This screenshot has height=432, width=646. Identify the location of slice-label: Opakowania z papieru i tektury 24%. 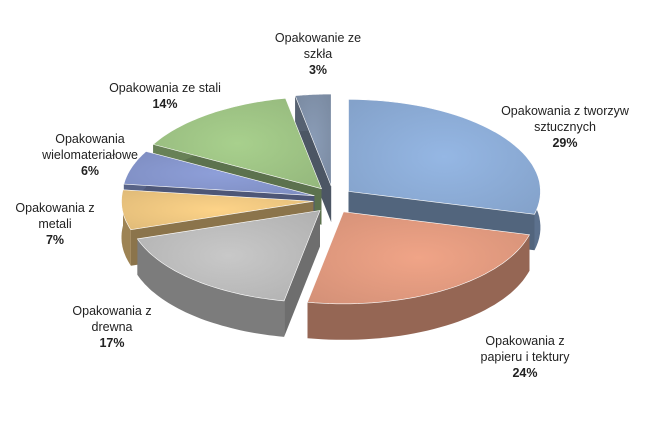
(525, 357).